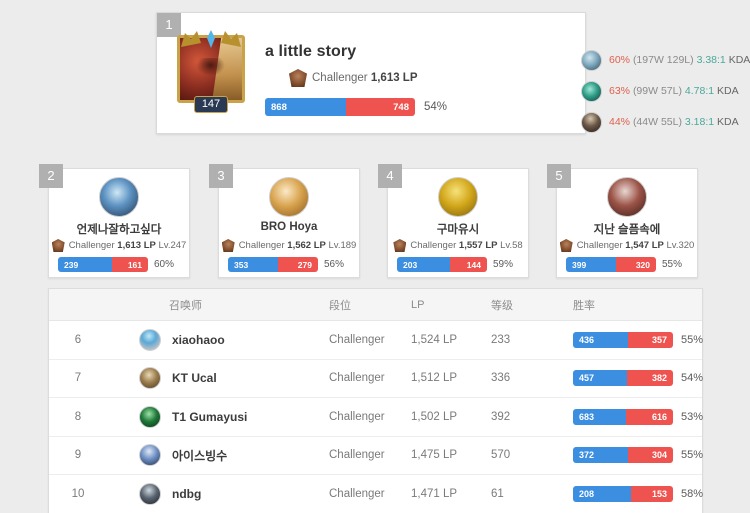 This screenshot has width=750, height=513. What do you see at coordinates (85, 264) in the screenshot?
I see `wins-segment: 239` at bounding box center [85, 264].